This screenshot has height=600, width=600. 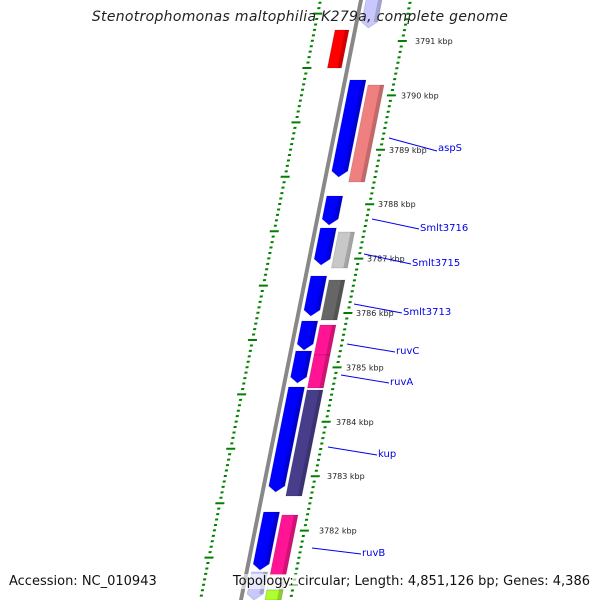 I want to click on gene-label-ruvb: ruvB, so click(x=373, y=553).